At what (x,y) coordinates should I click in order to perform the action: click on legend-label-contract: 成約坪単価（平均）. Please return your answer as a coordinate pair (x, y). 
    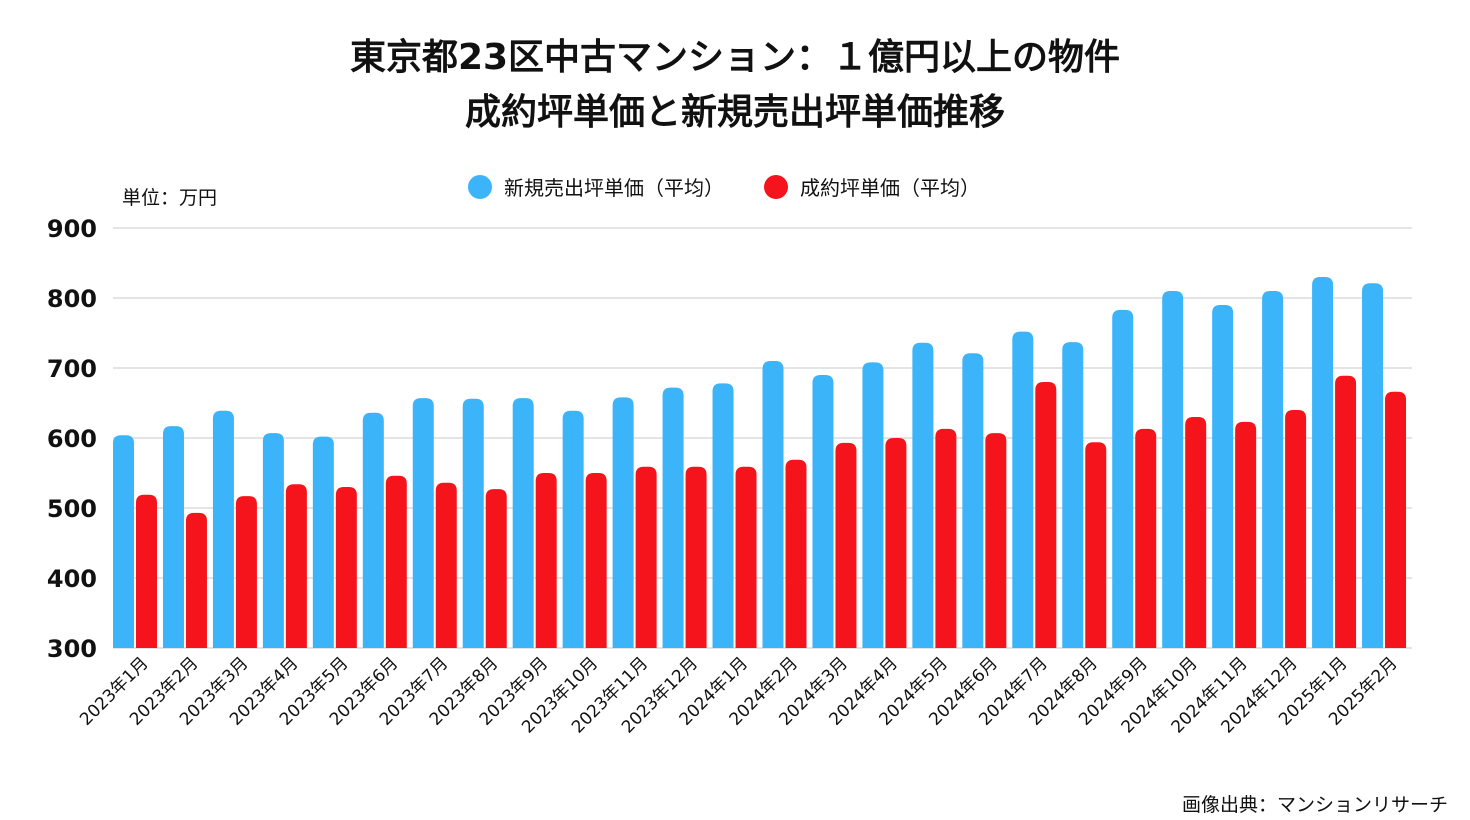
    Looking at the image, I should click on (890, 188).